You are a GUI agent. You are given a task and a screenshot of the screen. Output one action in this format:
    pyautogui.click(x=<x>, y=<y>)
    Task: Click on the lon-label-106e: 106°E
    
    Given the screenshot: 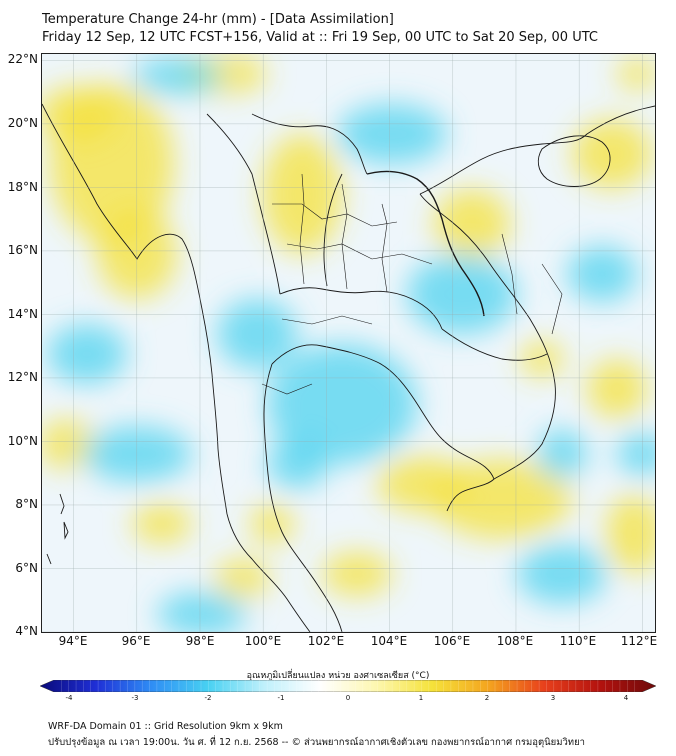 What is the action you would take?
    pyautogui.click(x=452, y=641)
    